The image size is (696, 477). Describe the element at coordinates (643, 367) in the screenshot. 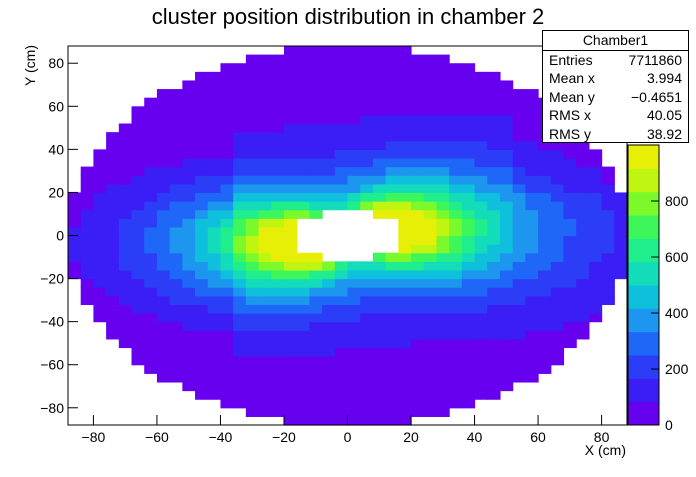

I see `color-scale-swatch` at that location.